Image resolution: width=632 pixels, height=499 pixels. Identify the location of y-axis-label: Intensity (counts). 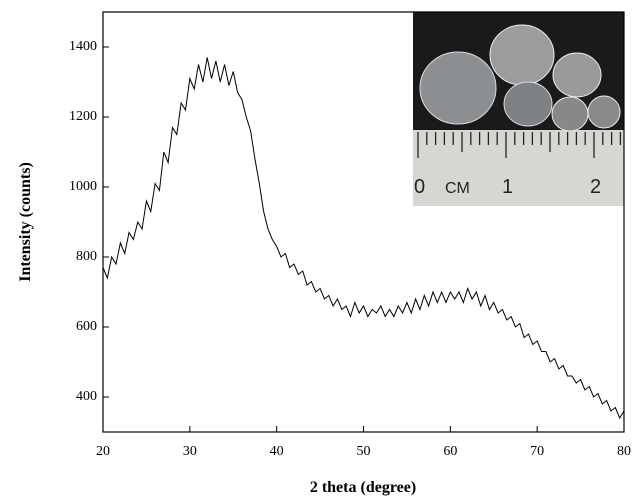
(25, 222).